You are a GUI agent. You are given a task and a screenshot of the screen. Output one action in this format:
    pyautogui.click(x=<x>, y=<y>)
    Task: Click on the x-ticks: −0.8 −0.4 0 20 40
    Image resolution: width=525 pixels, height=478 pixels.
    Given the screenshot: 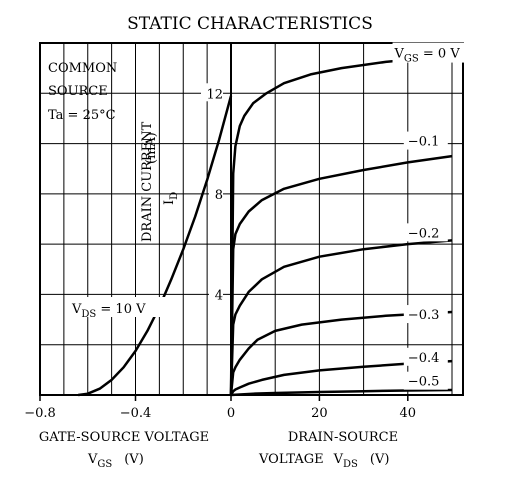 What is the action you would take?
    pyautogui.click(x=220, y=408)
    